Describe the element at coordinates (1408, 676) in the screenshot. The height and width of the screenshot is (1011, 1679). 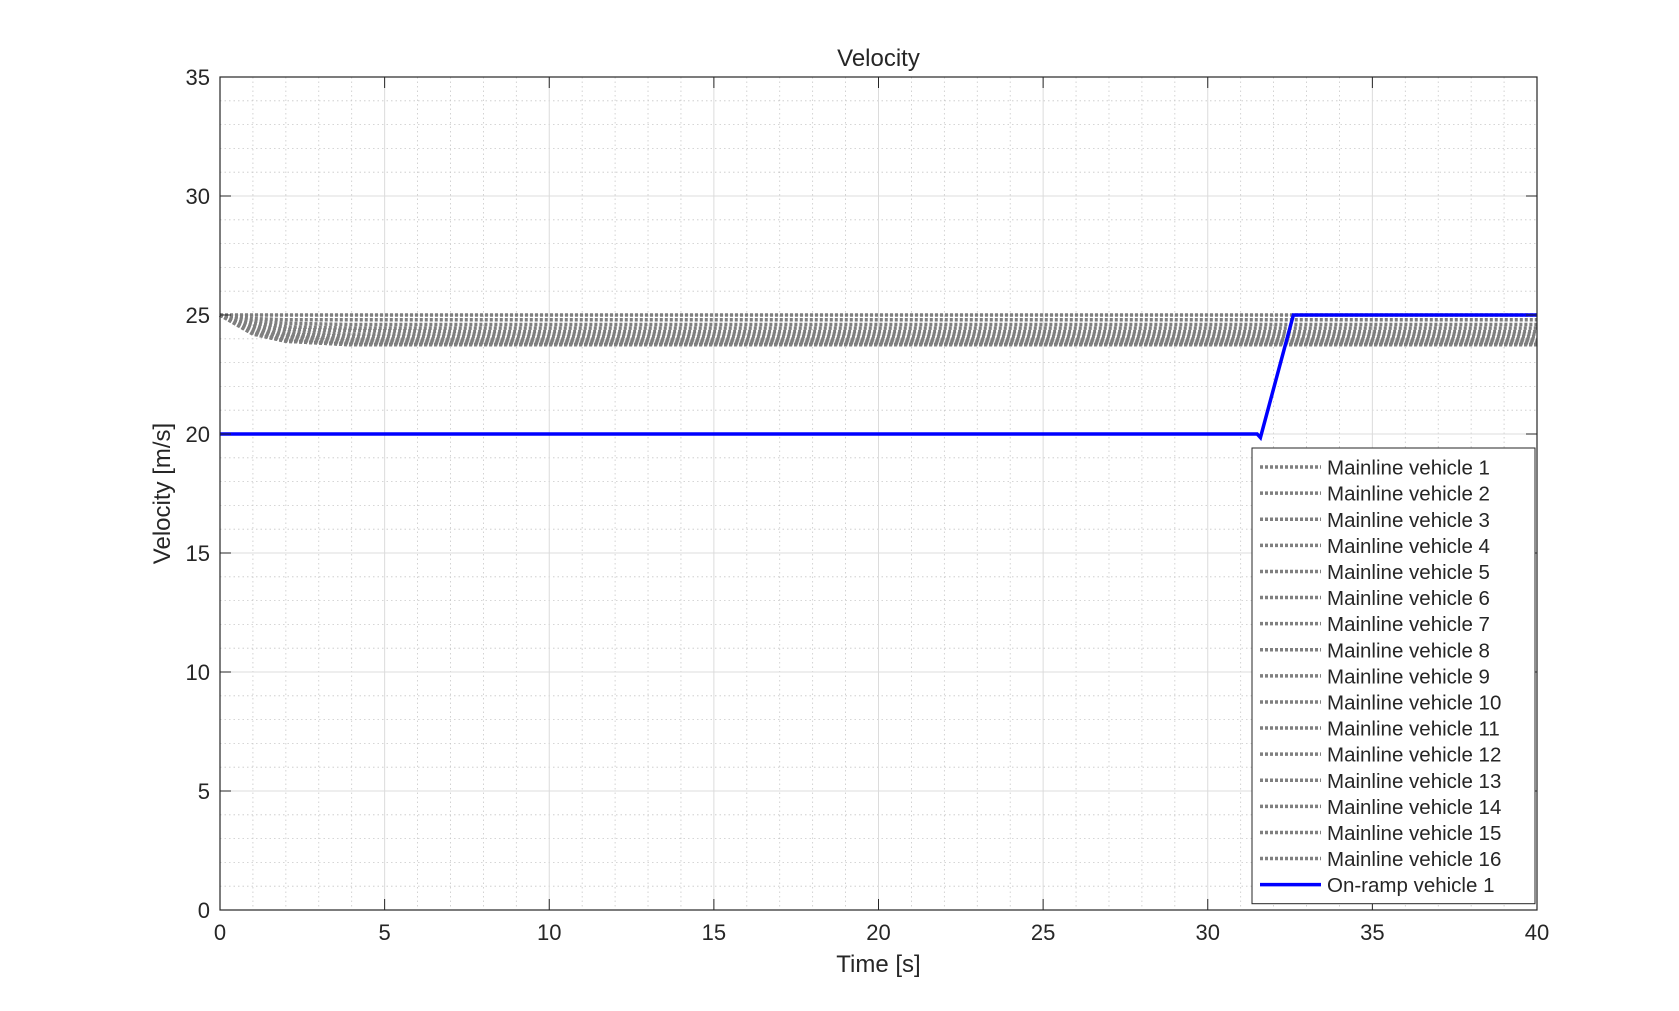
I see `legend-label: Mainline vehicle 9` at that location.